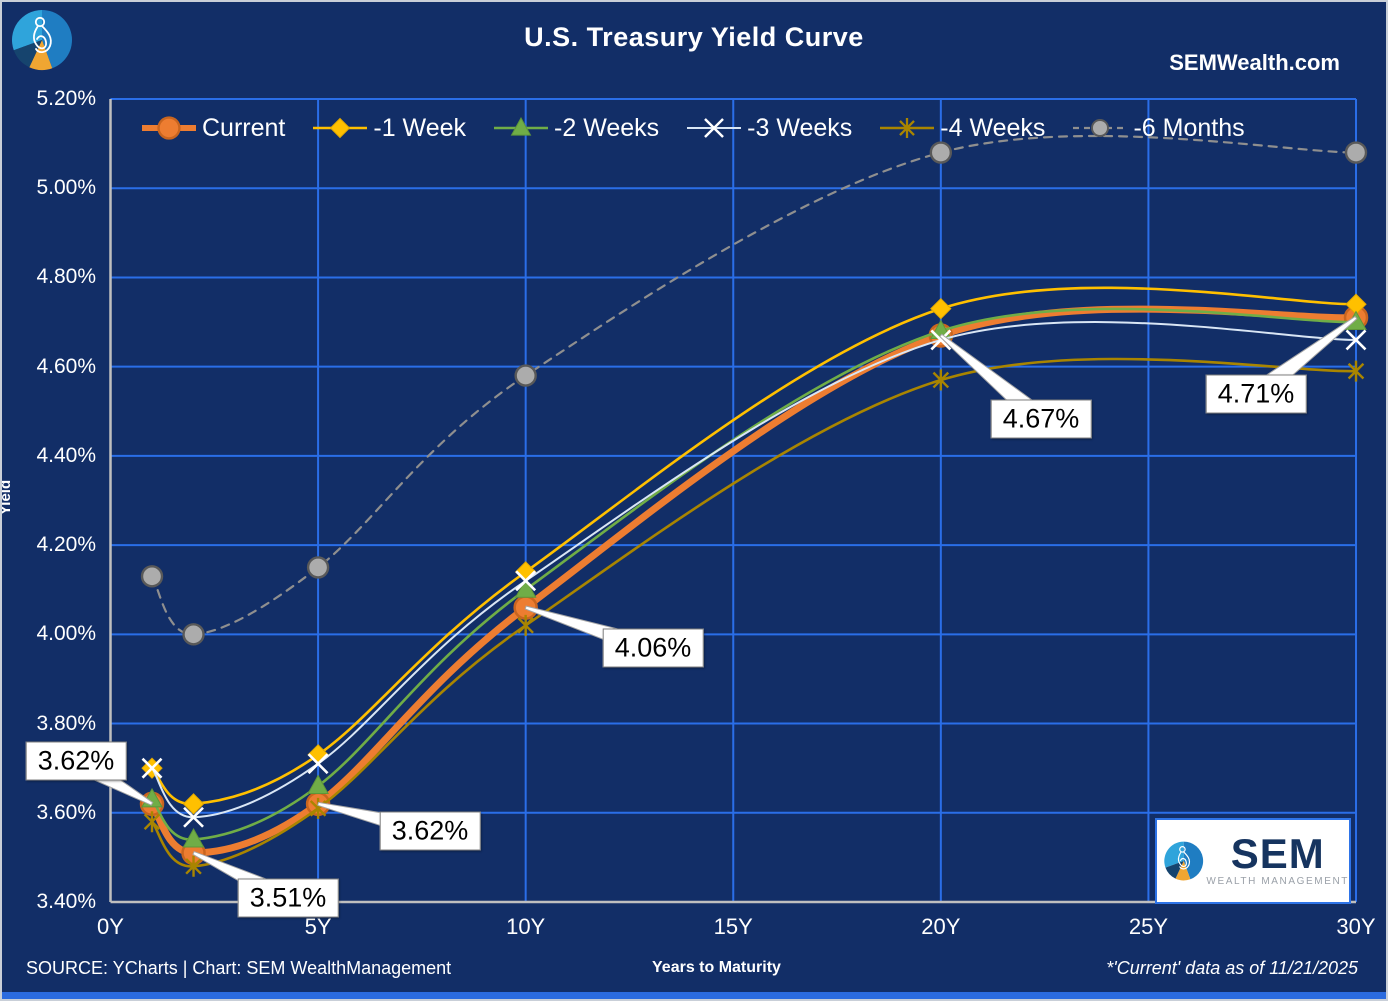 Image resolution: width=1388 pixels, height=1001 pixels. I want to click on site-url: SEMWealth.com, so click(1254, 62).